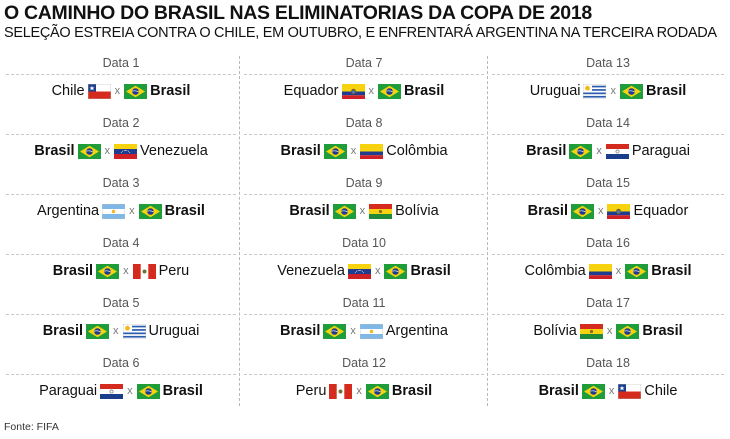 This screenshot has width=730, height=439. Describe the element at coordinates (121, 271) in the screenshot. I see `match-row: Brasil x Peru` at that location.